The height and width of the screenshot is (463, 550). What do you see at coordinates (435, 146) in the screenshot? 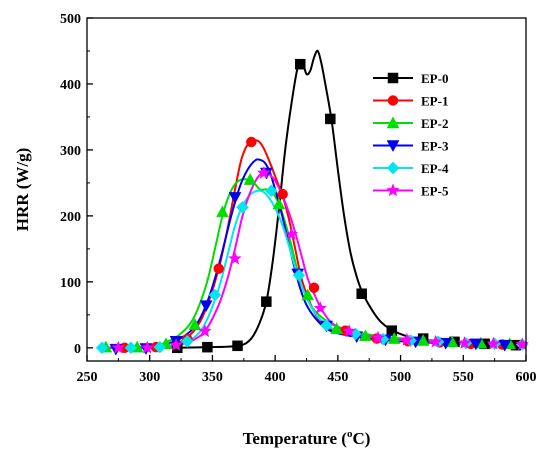
I see `legend-label: EP-3` at bounding box center [435, 146].